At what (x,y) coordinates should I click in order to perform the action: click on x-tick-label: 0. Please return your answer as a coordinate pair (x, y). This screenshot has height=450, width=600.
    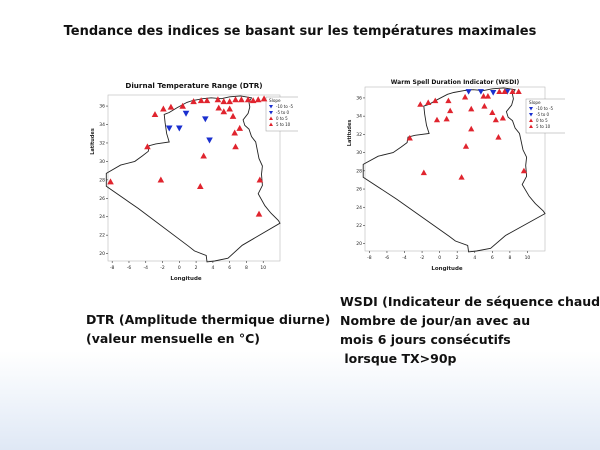
    Looking at the image, I should click on (179, 268).